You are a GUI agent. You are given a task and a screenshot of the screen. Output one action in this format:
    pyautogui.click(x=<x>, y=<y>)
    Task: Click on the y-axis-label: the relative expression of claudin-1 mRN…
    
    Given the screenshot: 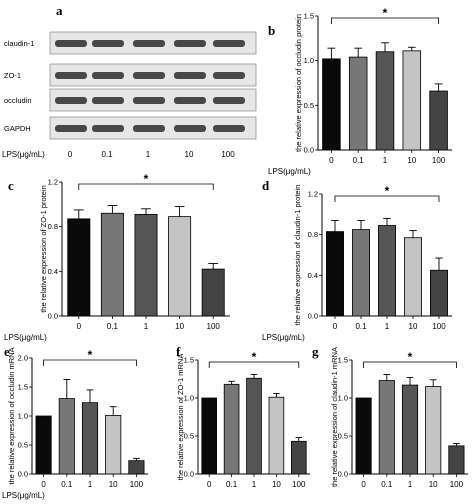 What is the action you would take?
    pyautogui.click(x=334, y=417)
    